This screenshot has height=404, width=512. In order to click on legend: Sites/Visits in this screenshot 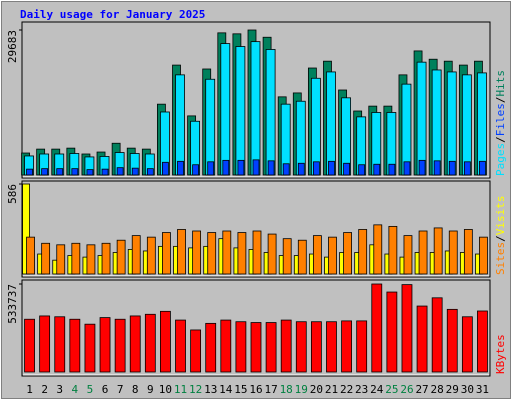, I will do `click(500, 236)`.